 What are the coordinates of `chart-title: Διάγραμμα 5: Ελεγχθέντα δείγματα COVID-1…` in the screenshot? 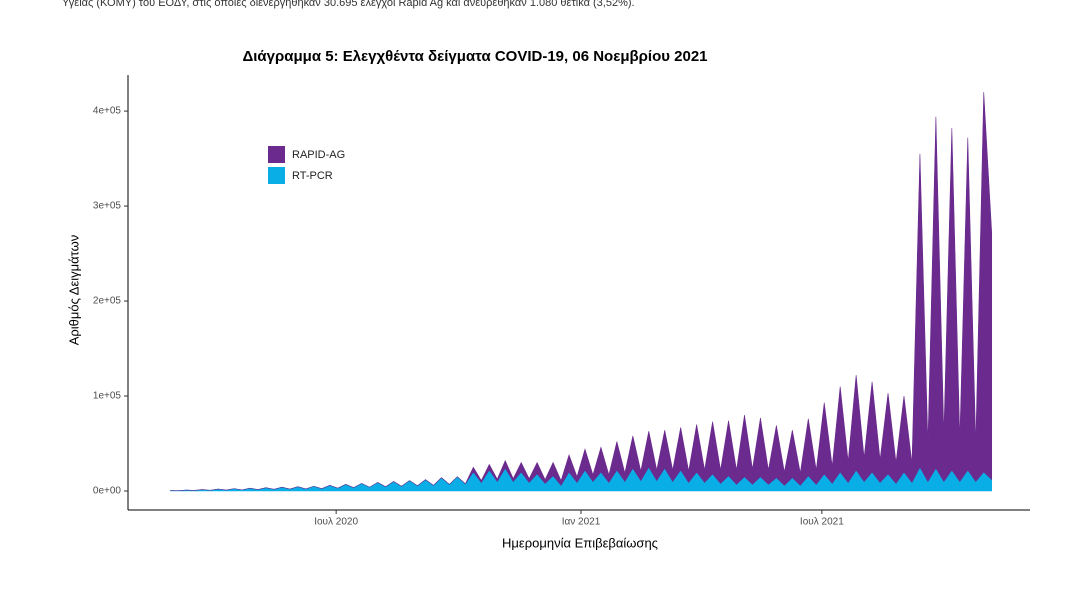 It's located at (474, 56).